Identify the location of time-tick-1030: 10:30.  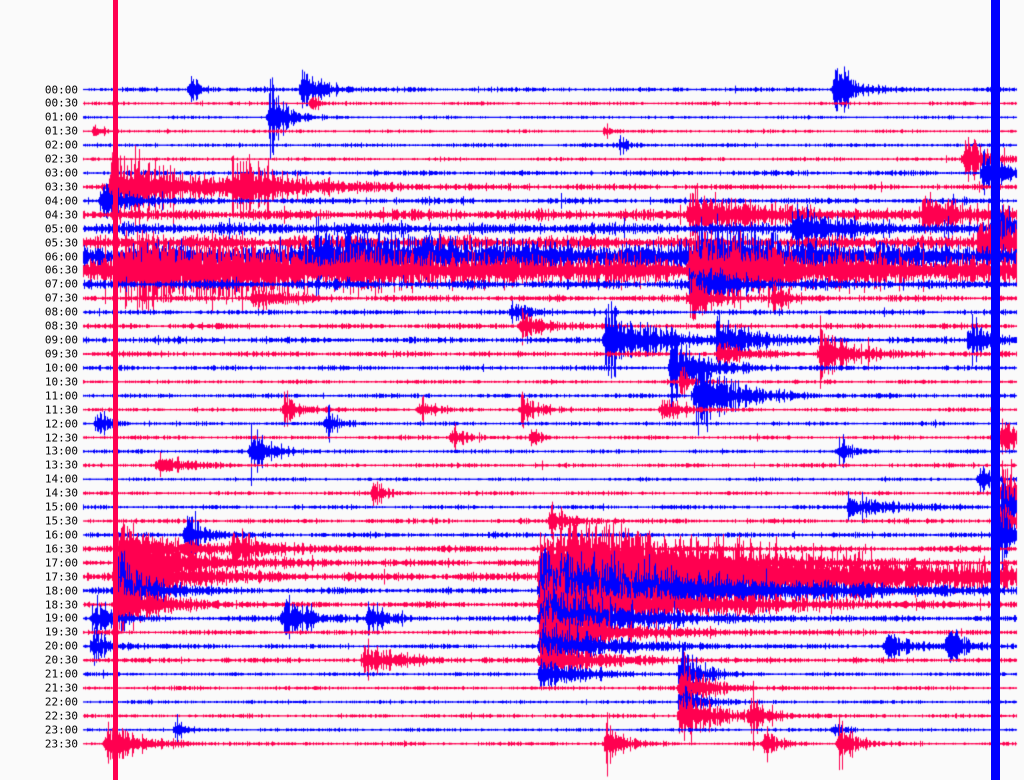
(61, 382).